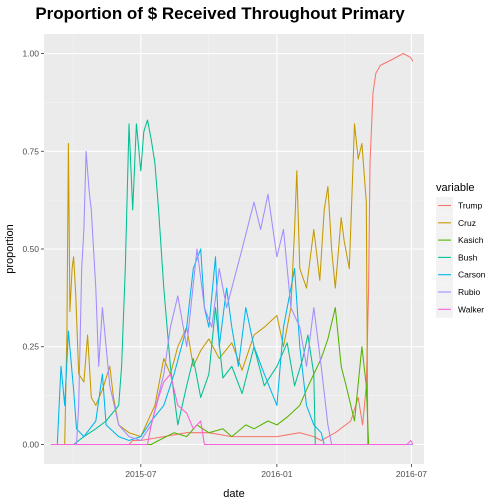 This screenshot has height=504, width=504. Describe the element at coordinates (470, 206) in the screenshot. I see `legend-label-trump: Trump` at that location.